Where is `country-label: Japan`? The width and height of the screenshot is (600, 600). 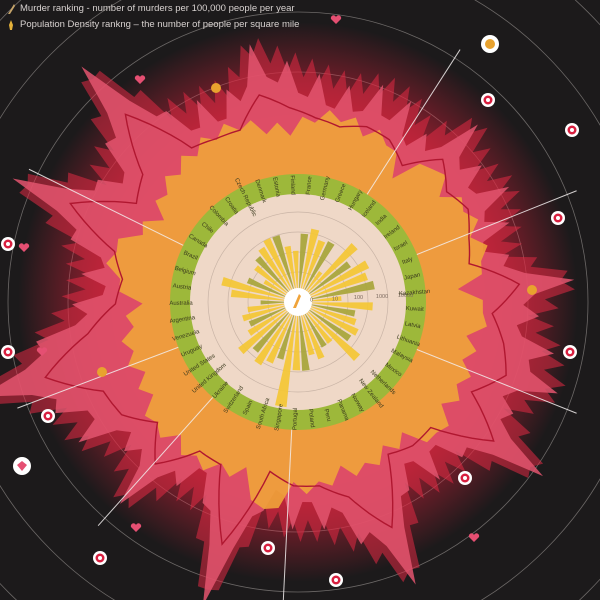 country-label: Japan is located at coordinates (412, 276).